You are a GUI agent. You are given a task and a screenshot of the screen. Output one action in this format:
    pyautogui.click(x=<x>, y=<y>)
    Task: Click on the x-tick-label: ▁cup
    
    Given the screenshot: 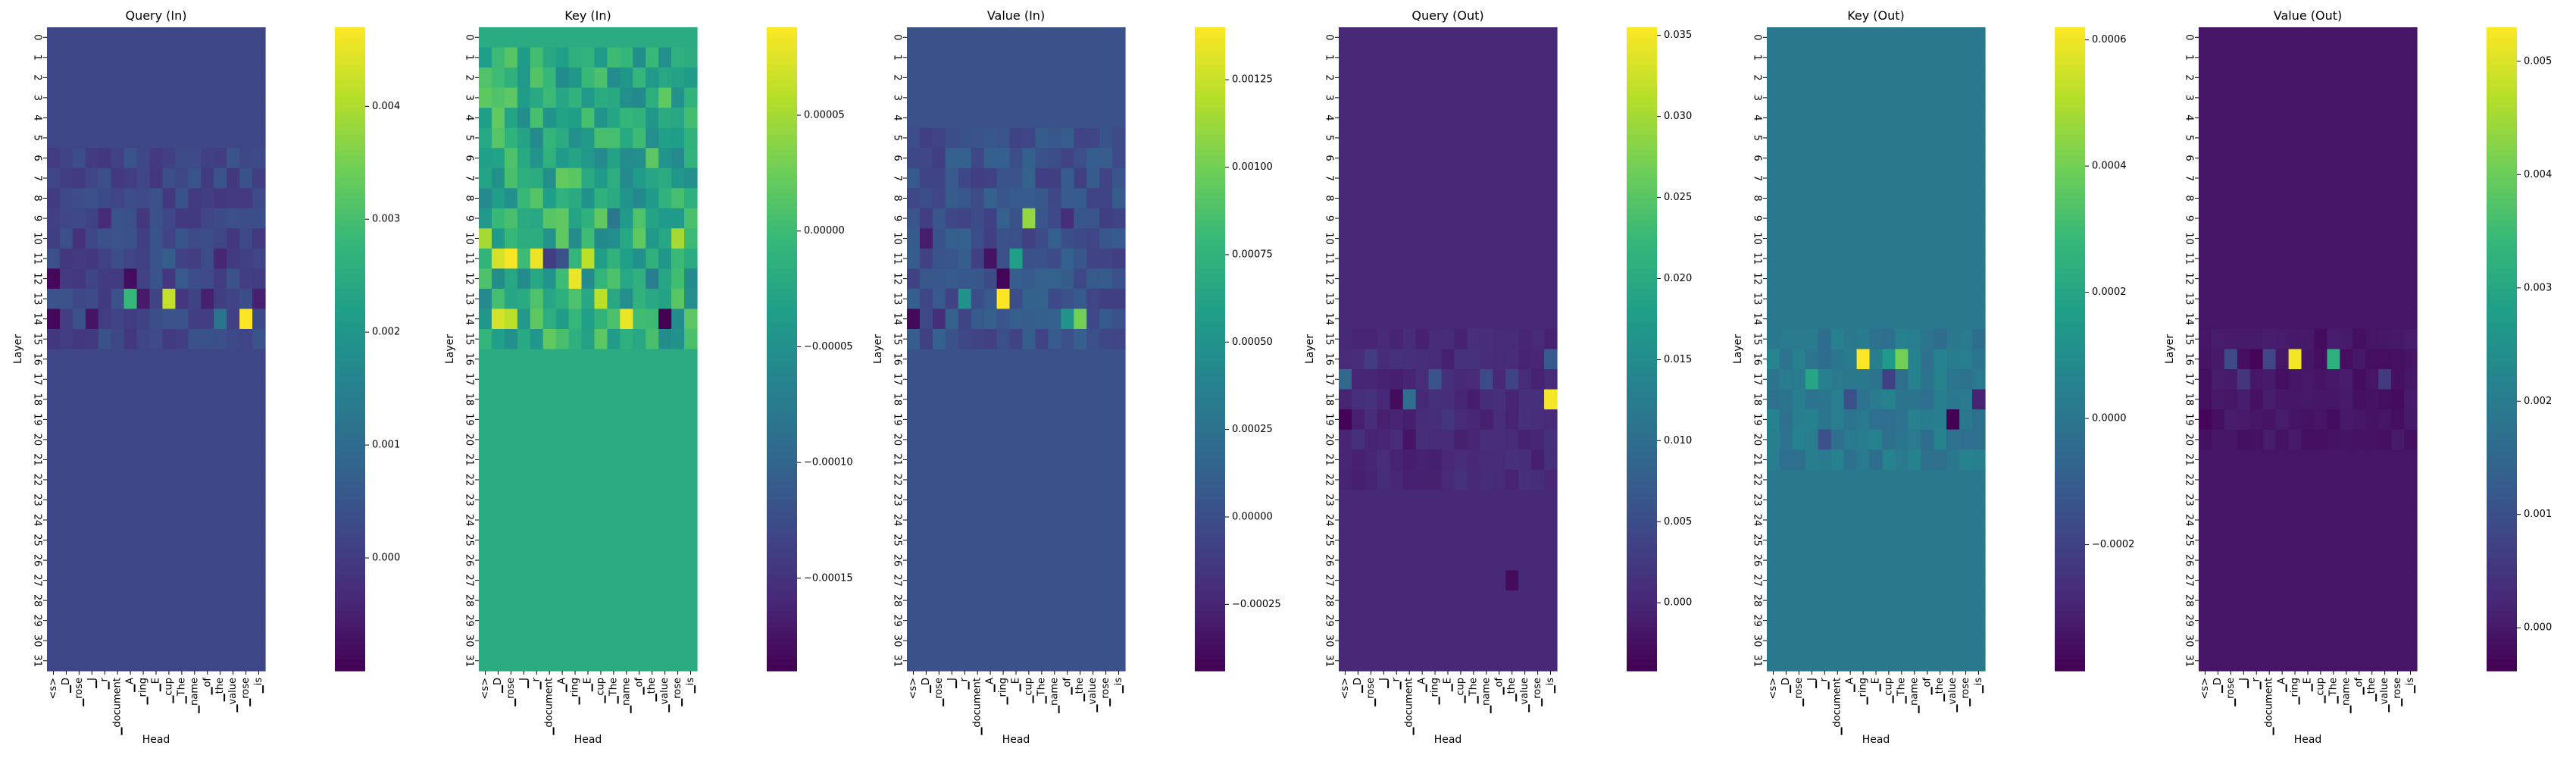 What is the action you would take?
    pyautogui.click(x=1889, y=691)
    